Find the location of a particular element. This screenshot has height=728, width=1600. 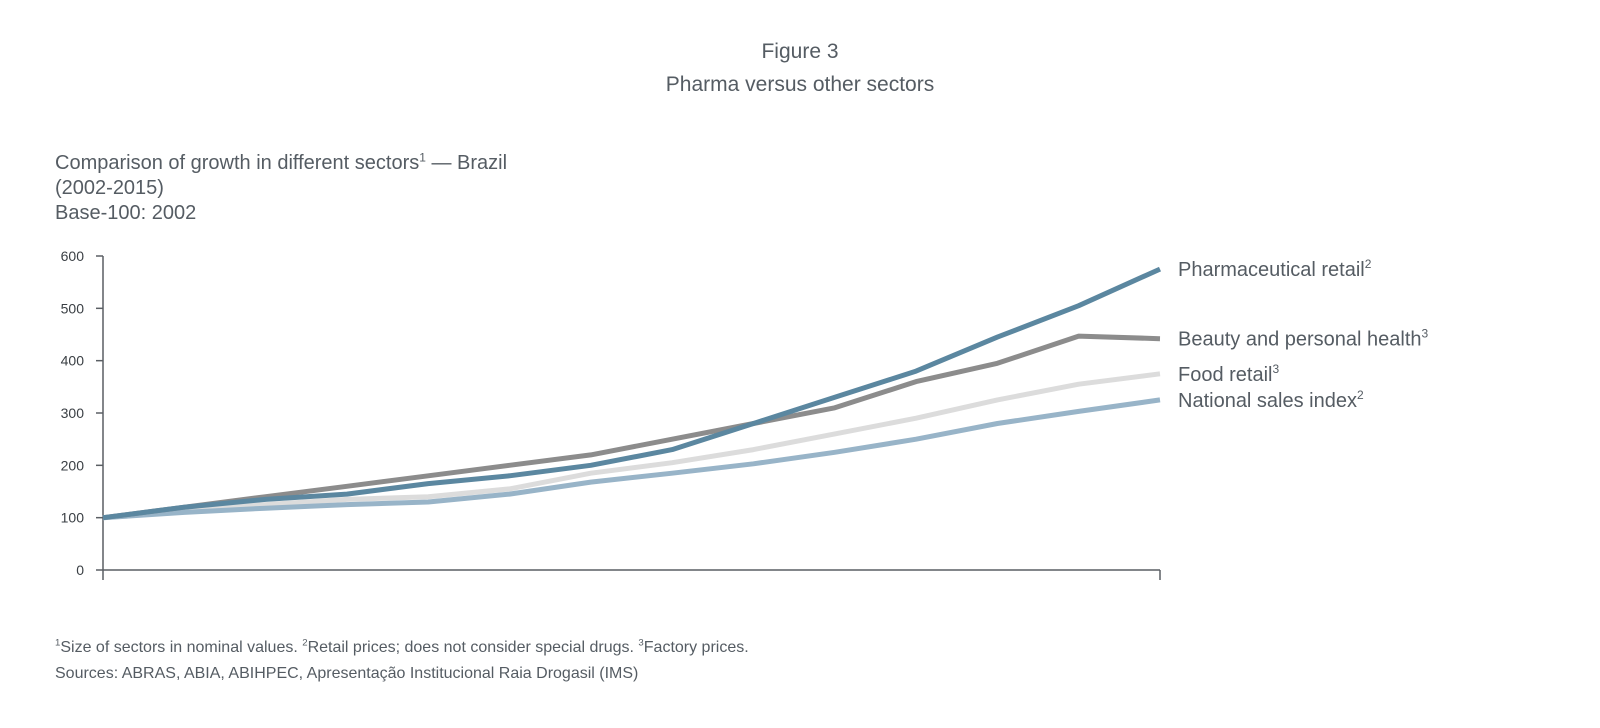

y-tick-label: 400 is located at coordinates (73, 361).